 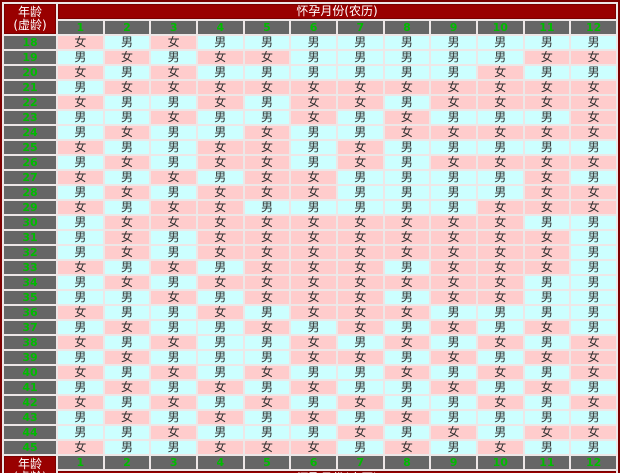 What do you see at coordinates (310, 432) in the screenshot?
I see `table-row: 44 男男女男男男女男女男女女` at bounding box center [310, 432].